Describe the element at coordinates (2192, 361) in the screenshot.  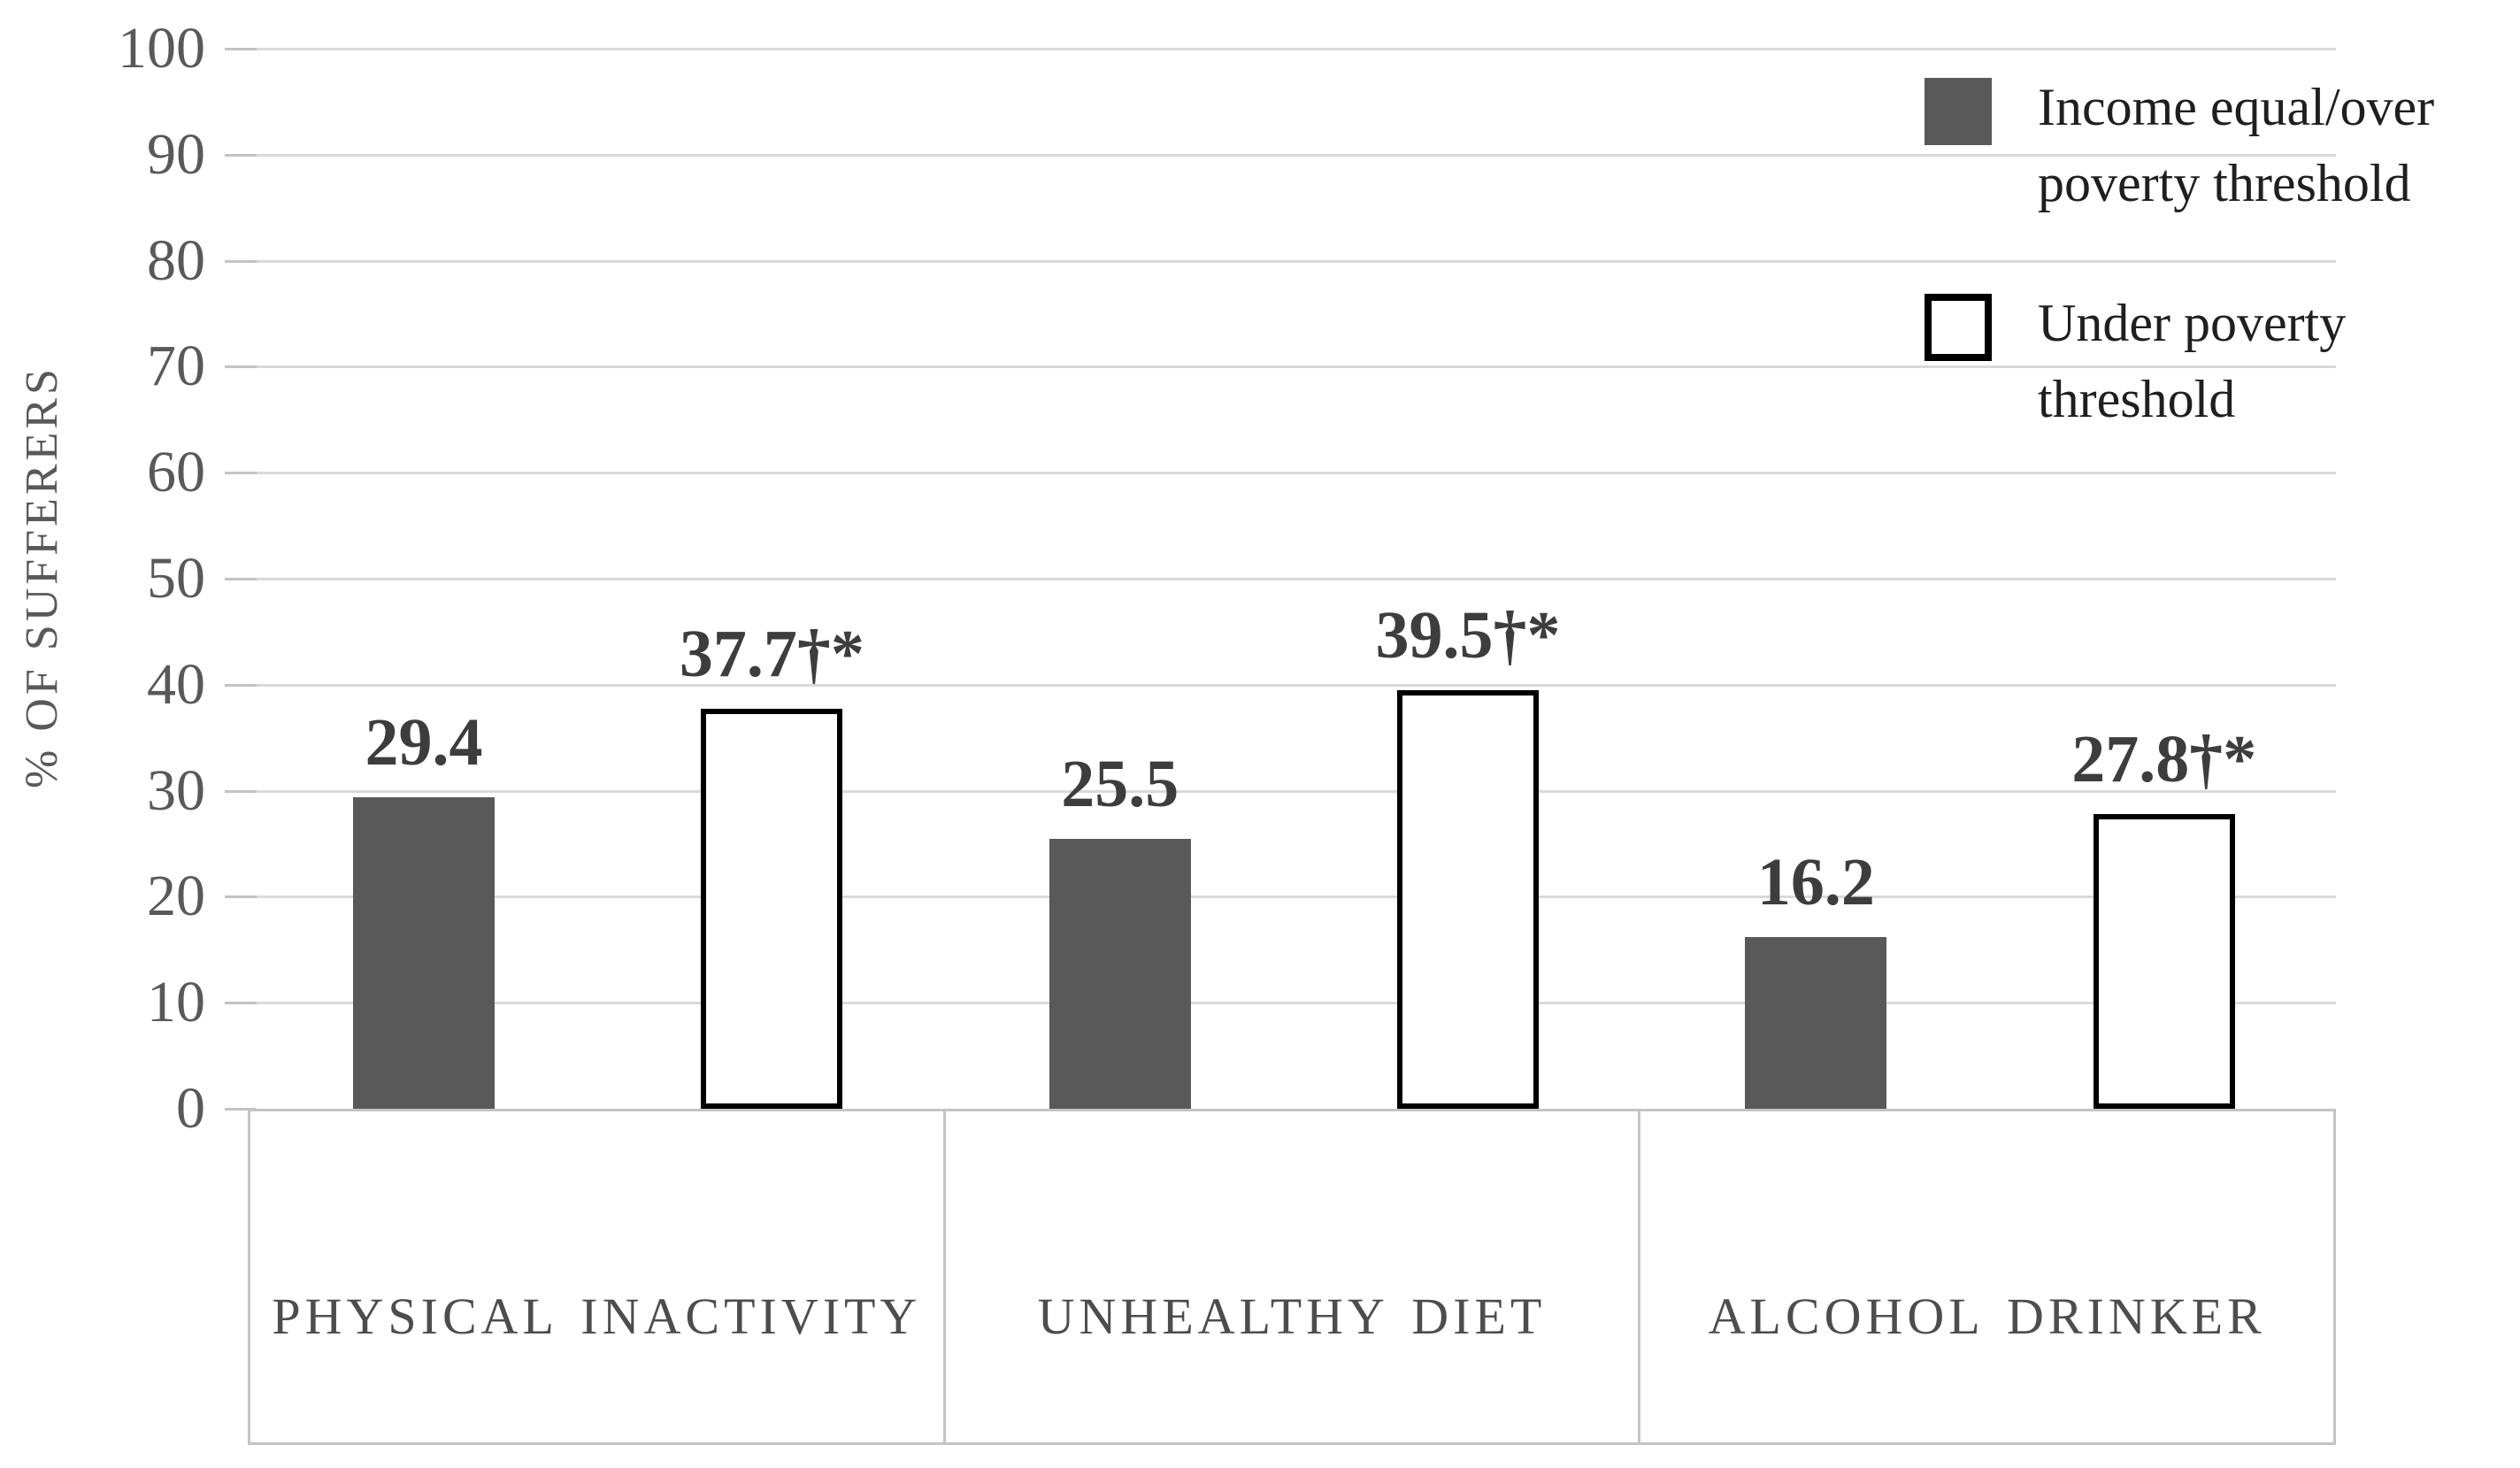
I see `legend-label: Under poverty threshold` at that location.